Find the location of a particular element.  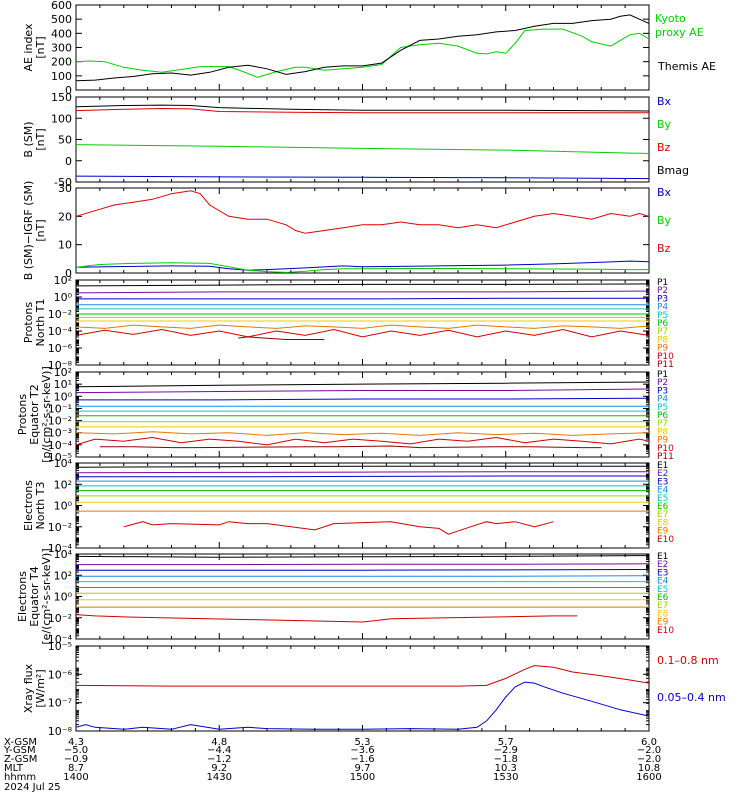

y-tick-label: 10⁴ is located at coordinates (63, 554).